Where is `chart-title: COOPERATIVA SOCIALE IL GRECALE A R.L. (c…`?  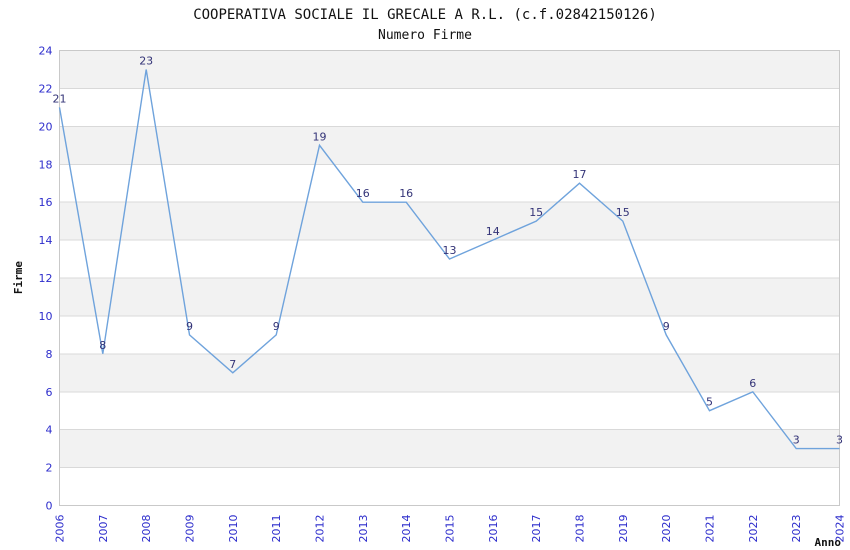 chart-title: COOPERATIVA SOCIALE IL GRECALE A R.L. (c… is located at coordinates (425, 15).